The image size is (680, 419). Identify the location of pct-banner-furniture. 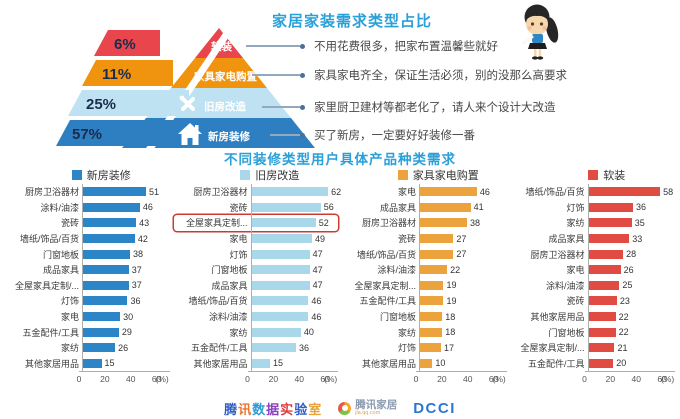
(127, 73).